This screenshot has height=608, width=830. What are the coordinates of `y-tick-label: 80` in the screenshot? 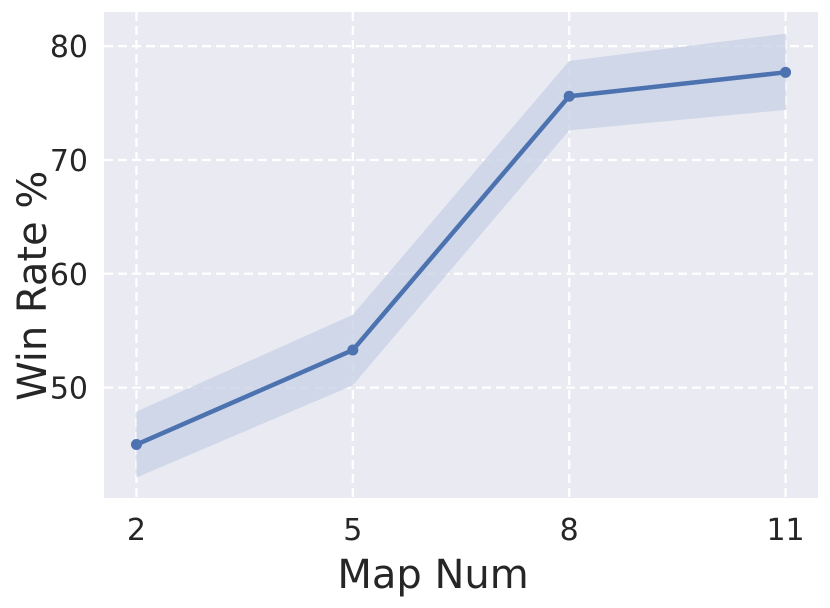 It's located at (69, 47).